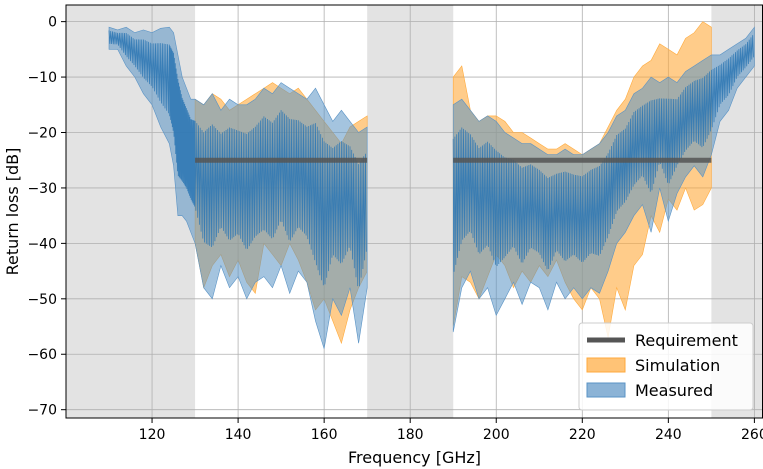  Describe the element at coordinates (52, 23) in the screenshot. I see `y-tick-label-0: 0` at that location.